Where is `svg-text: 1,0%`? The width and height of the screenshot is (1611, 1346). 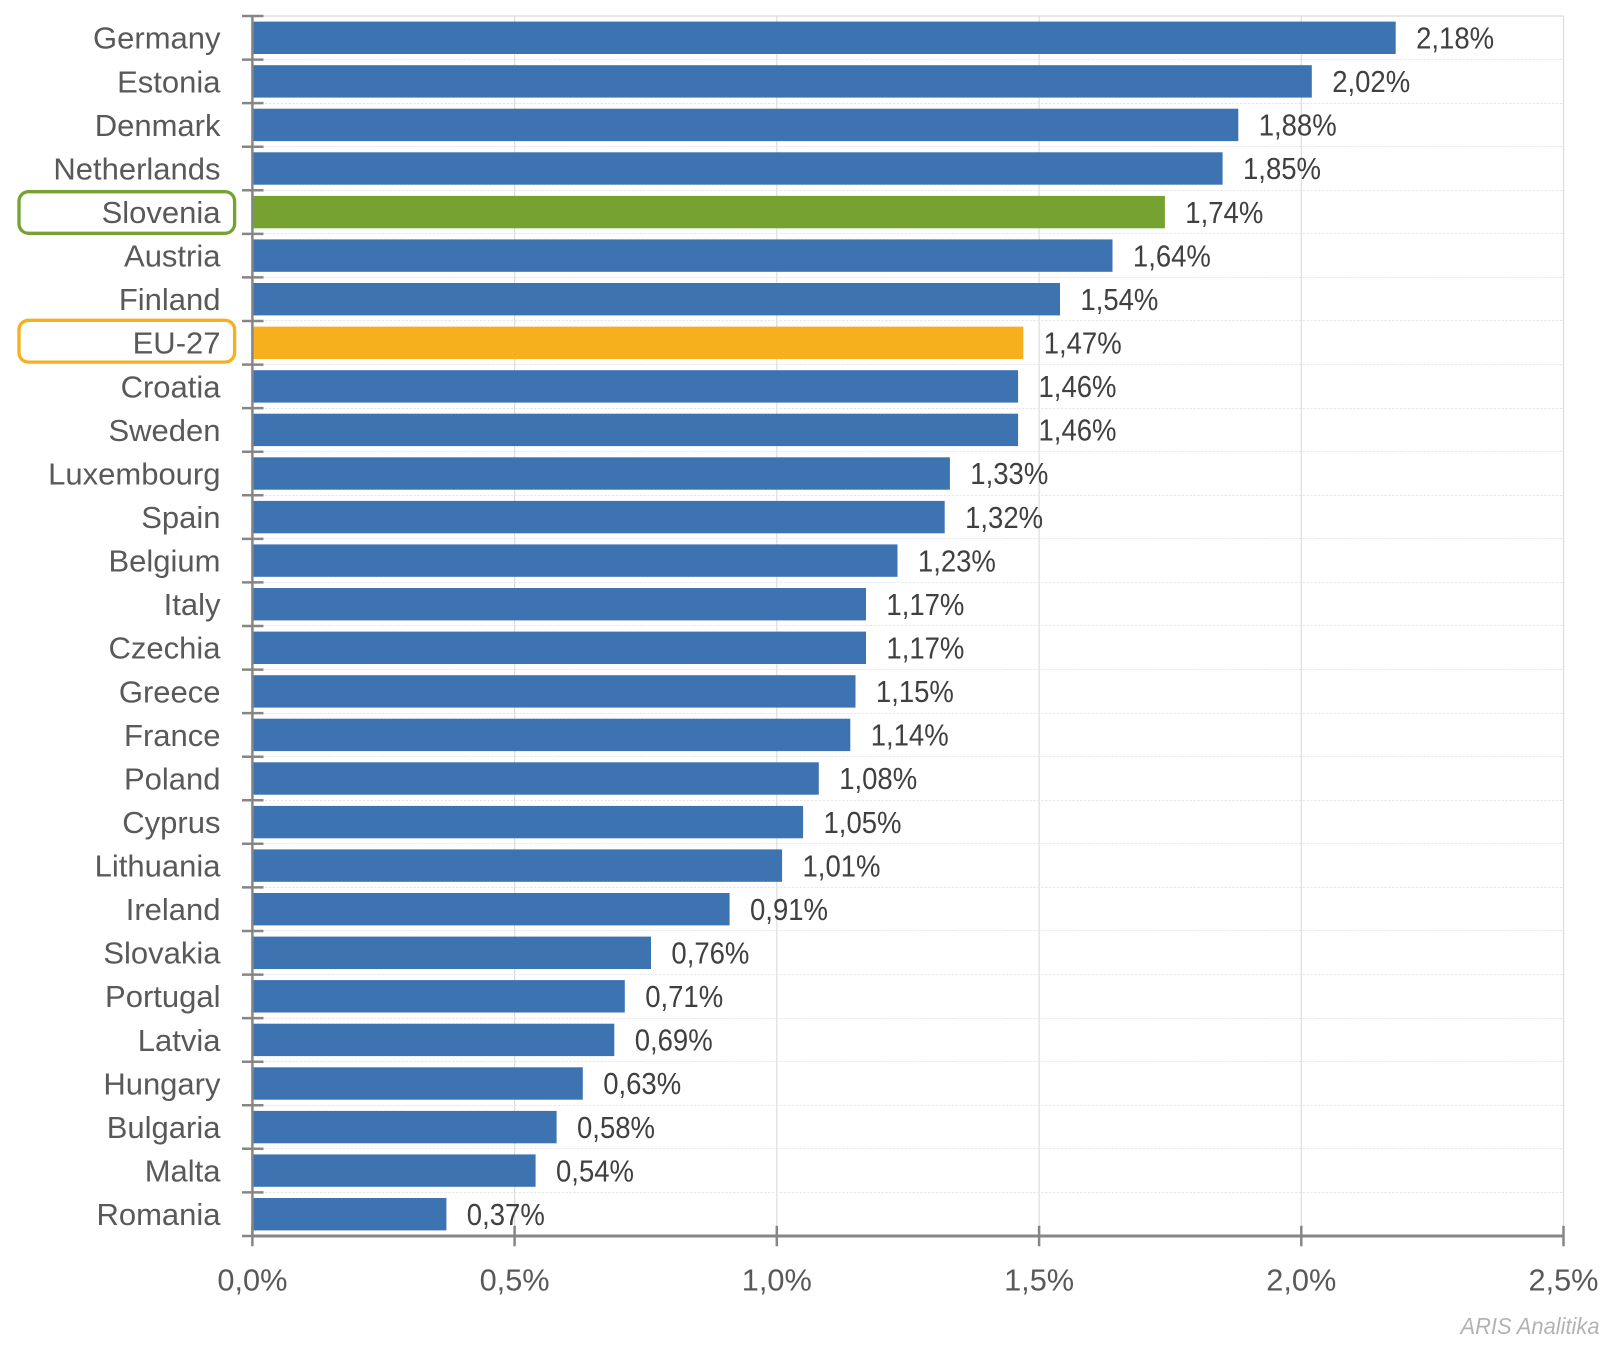
svg-text: 1,0% is located at coordinates (777, 1280).